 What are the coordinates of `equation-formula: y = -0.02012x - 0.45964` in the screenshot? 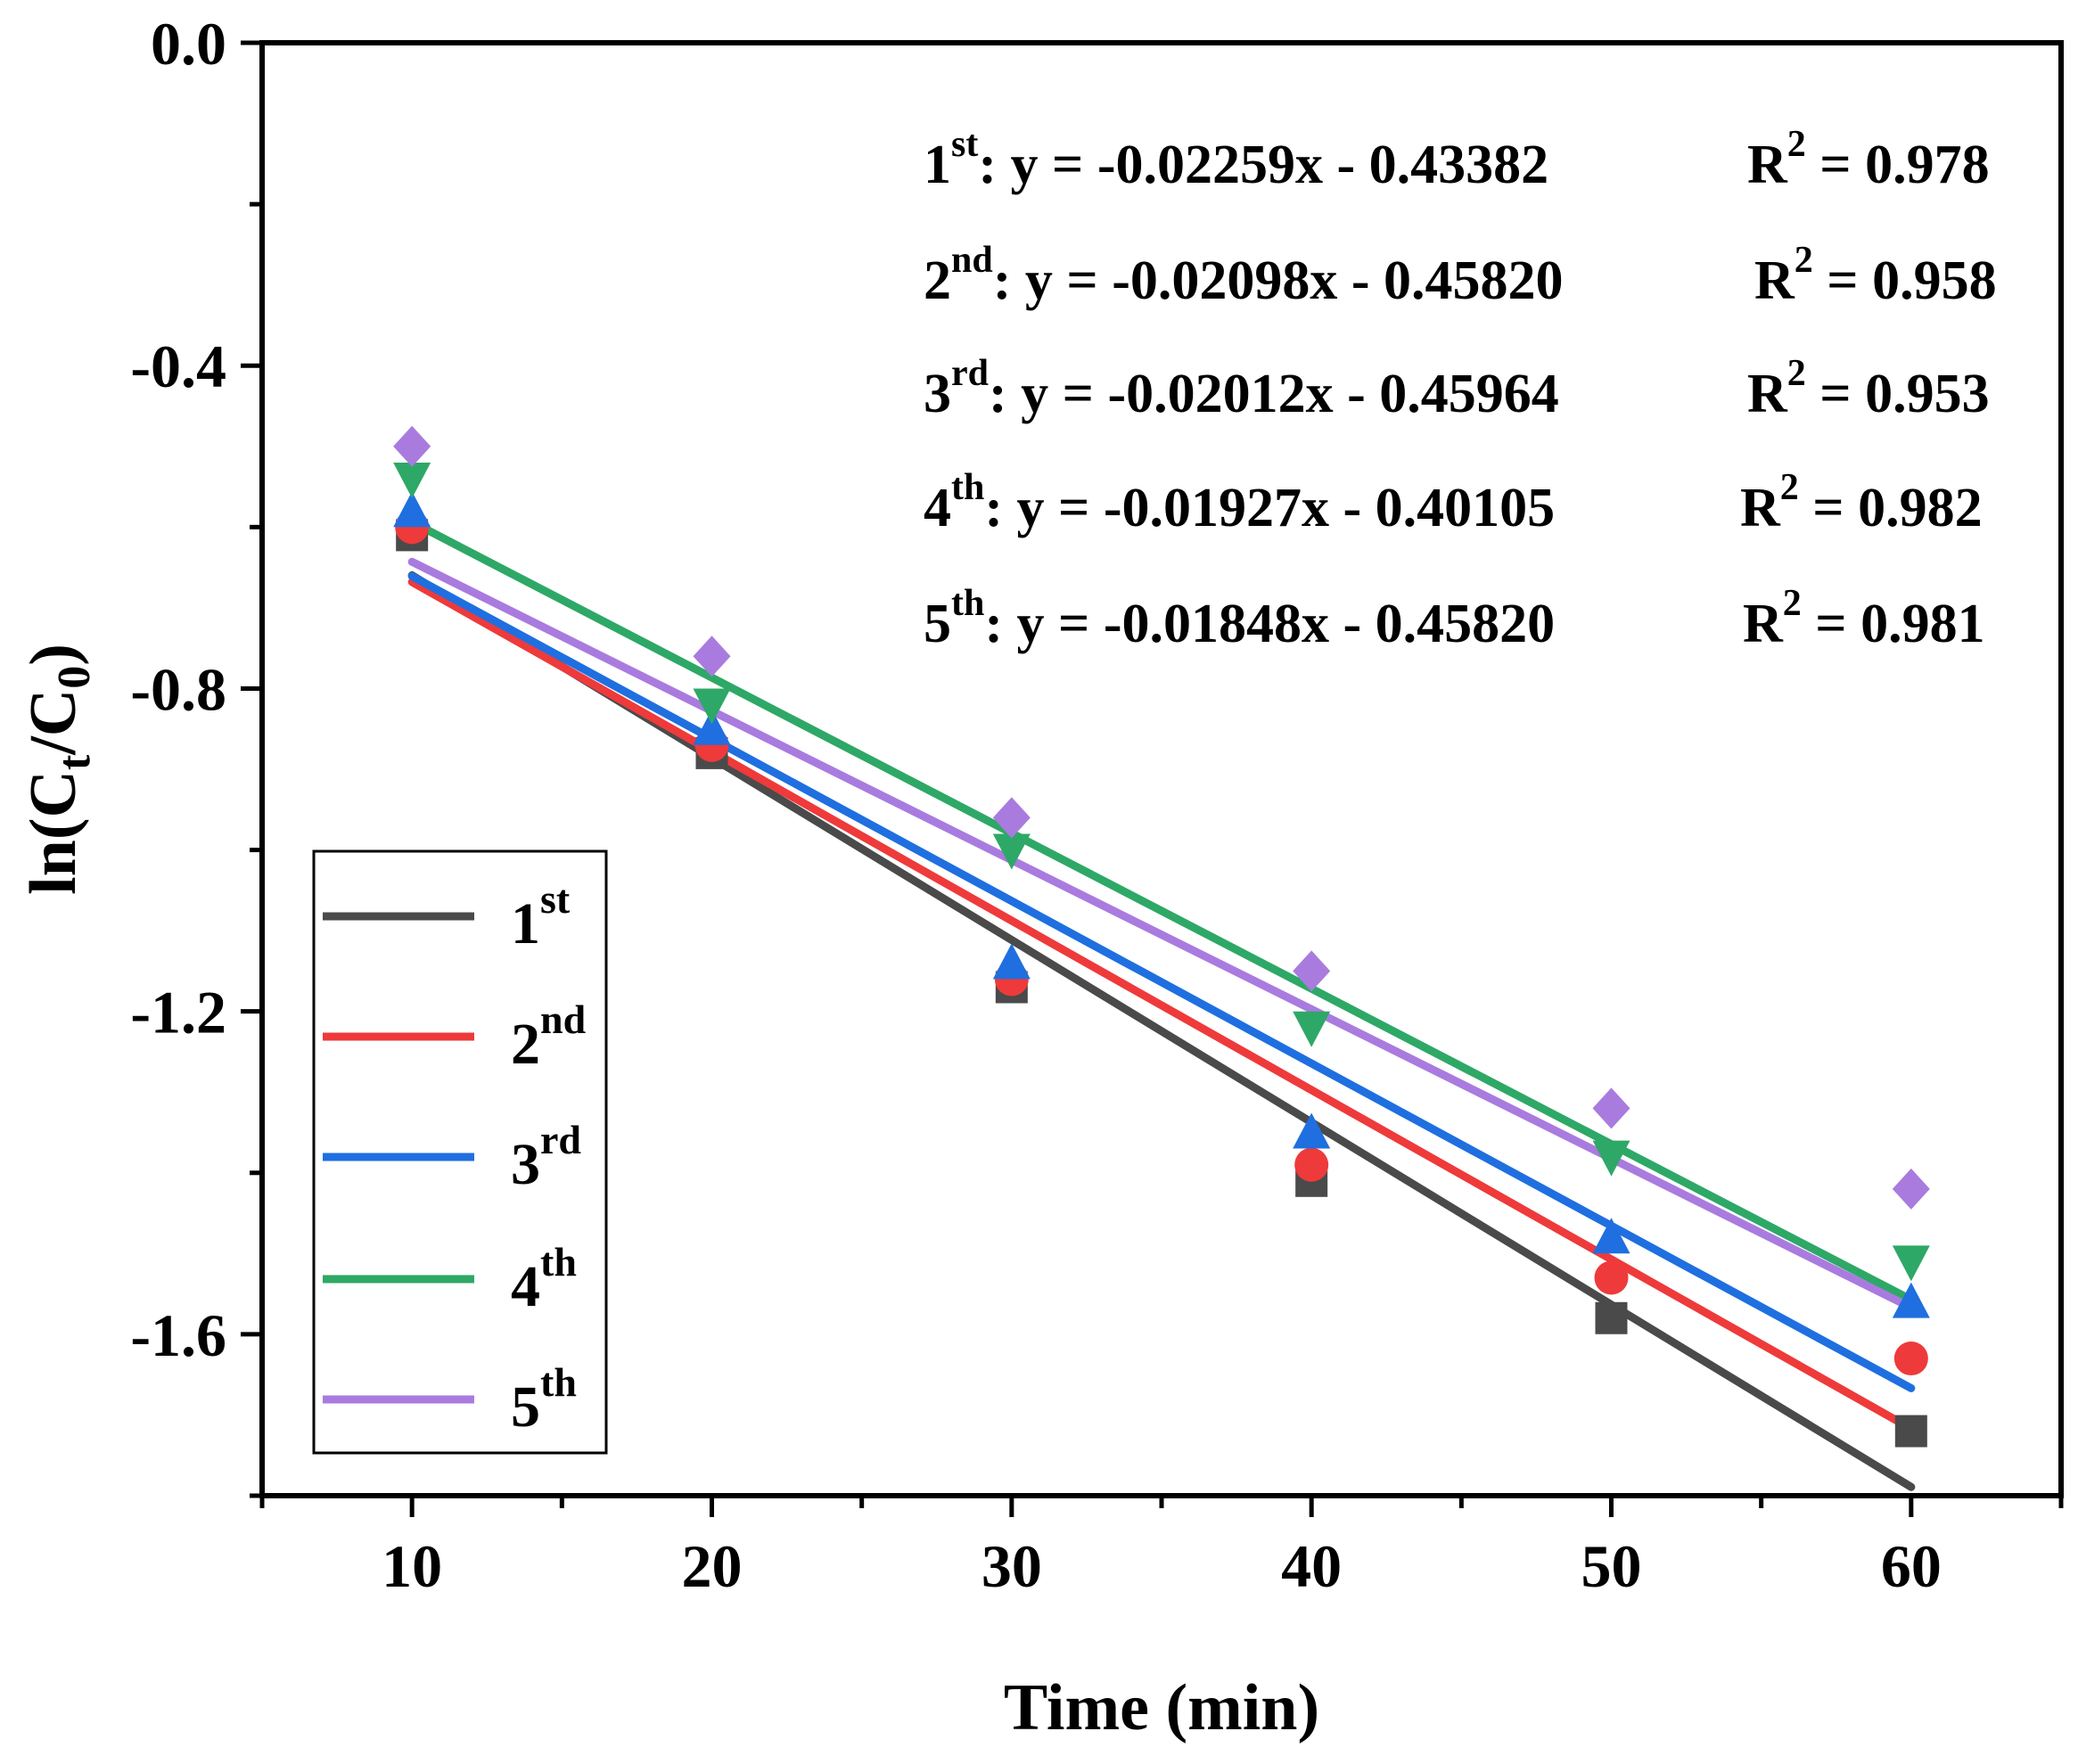 It's located at (1290, 394).